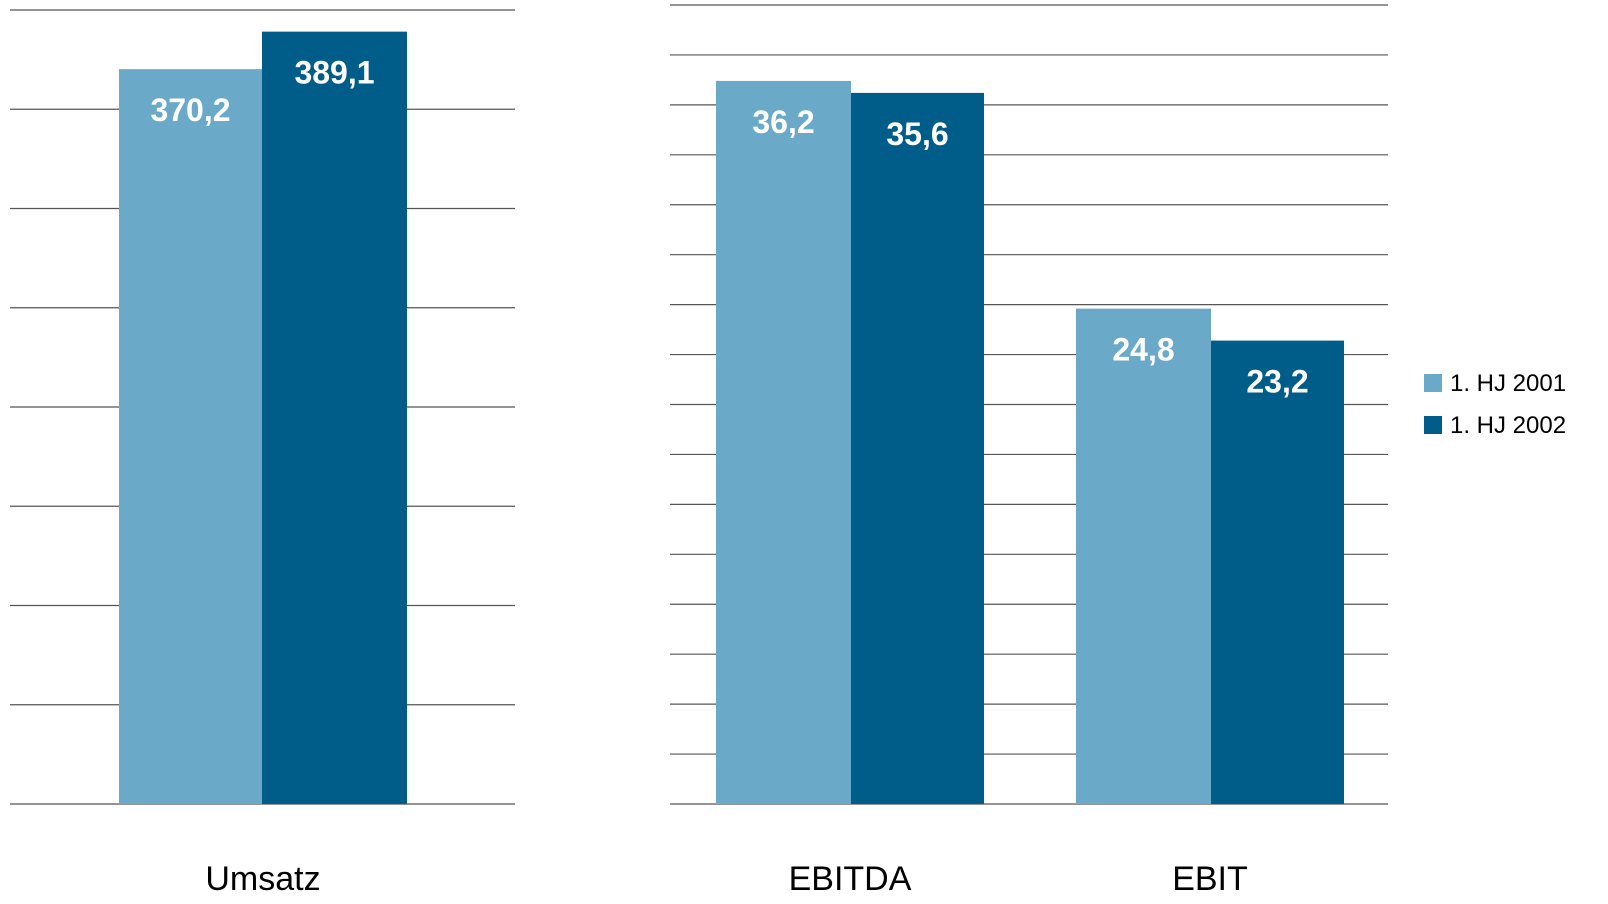  Describe the element at coordinates (1433, 383) in the screenshot. I see `legend-swatch-1hj-2001` at that location.